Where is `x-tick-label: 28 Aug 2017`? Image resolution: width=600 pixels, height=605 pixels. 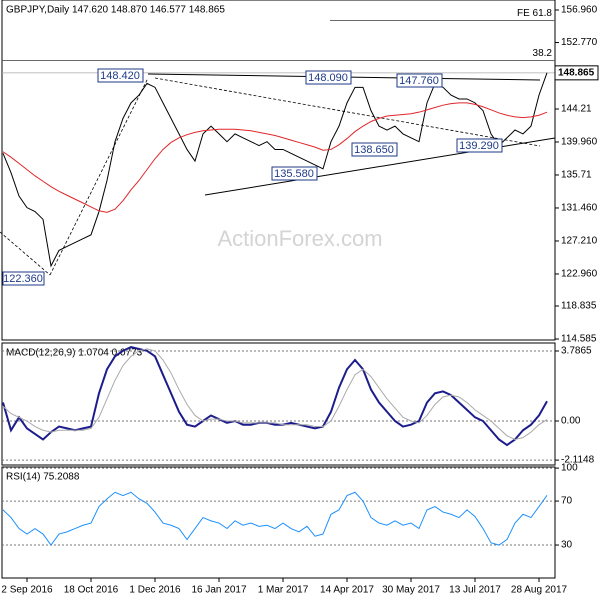
x-tick-label: 28 Aug 2017 is located at coordinates (539, 590).